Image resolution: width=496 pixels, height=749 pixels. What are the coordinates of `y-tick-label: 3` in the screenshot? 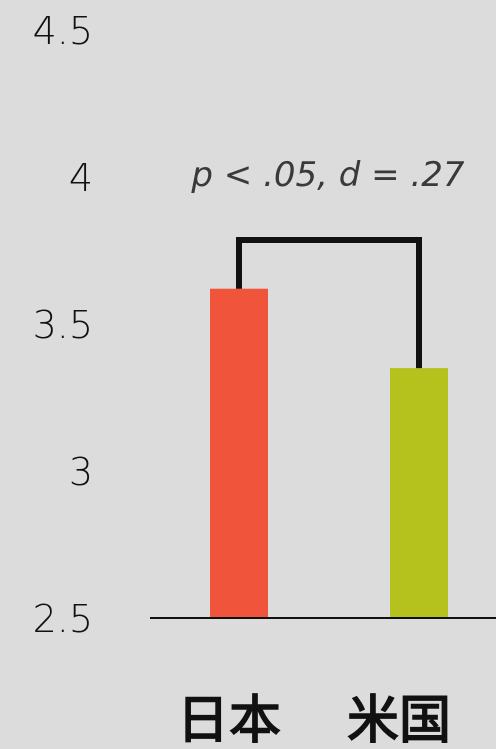 It's located at (81, 472).